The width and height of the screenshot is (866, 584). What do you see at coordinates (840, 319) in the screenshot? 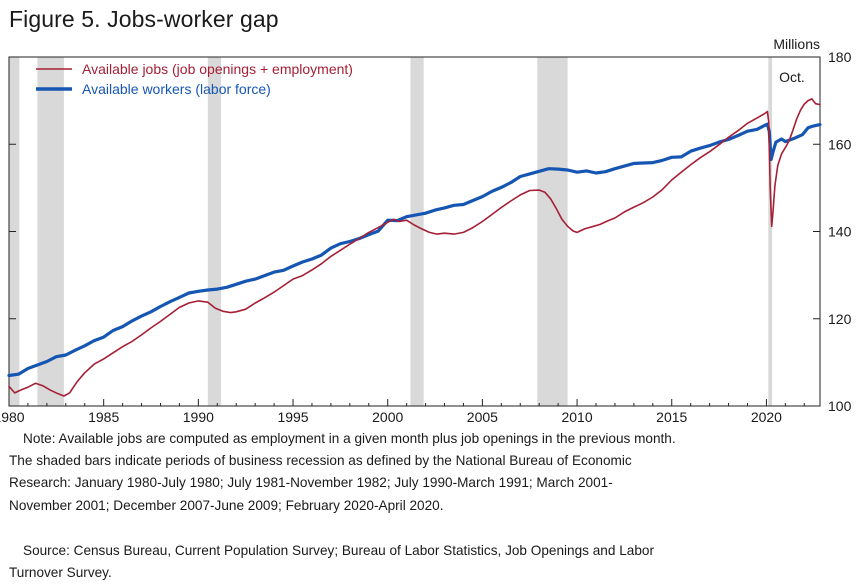
I see `y-tick-label: 120` at bounding box center [840, 319].